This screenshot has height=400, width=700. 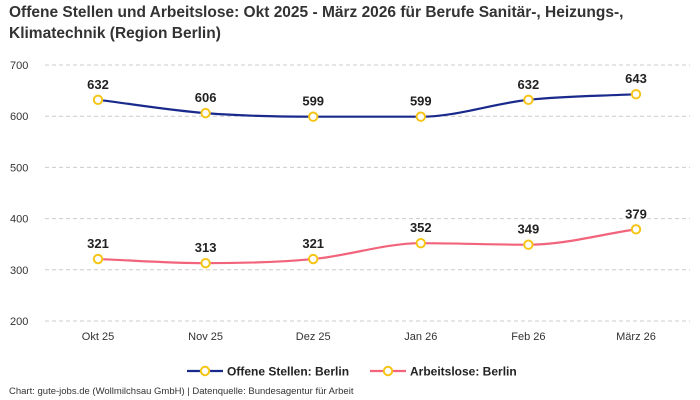 What do you see at coordinates (19, 168) in the screenshot?
I see `y-tick-label: 500` at bounding box center [19, 168].